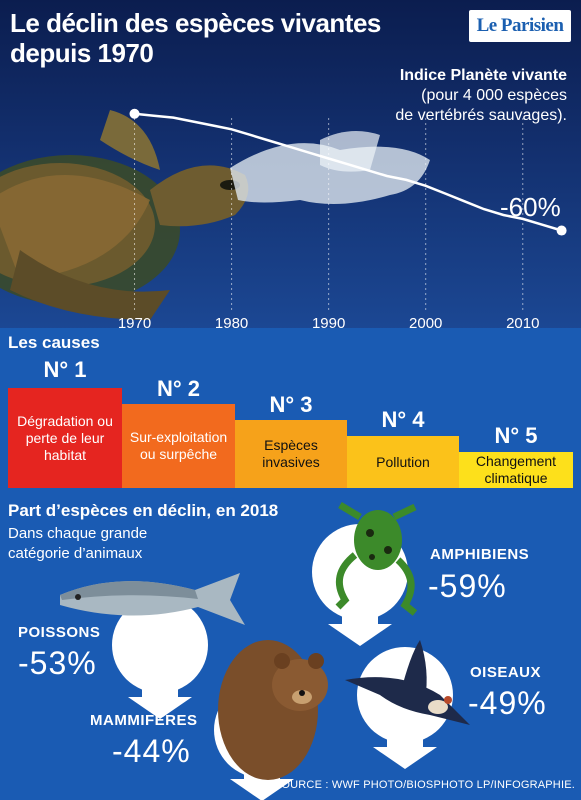 The image size is (581, 800). What do you see at coordinates (494, 95) in the screenshot?
I see `chart-subtitle-line-1: (pour 4 000 espèces` at bounding box center [494, 95].